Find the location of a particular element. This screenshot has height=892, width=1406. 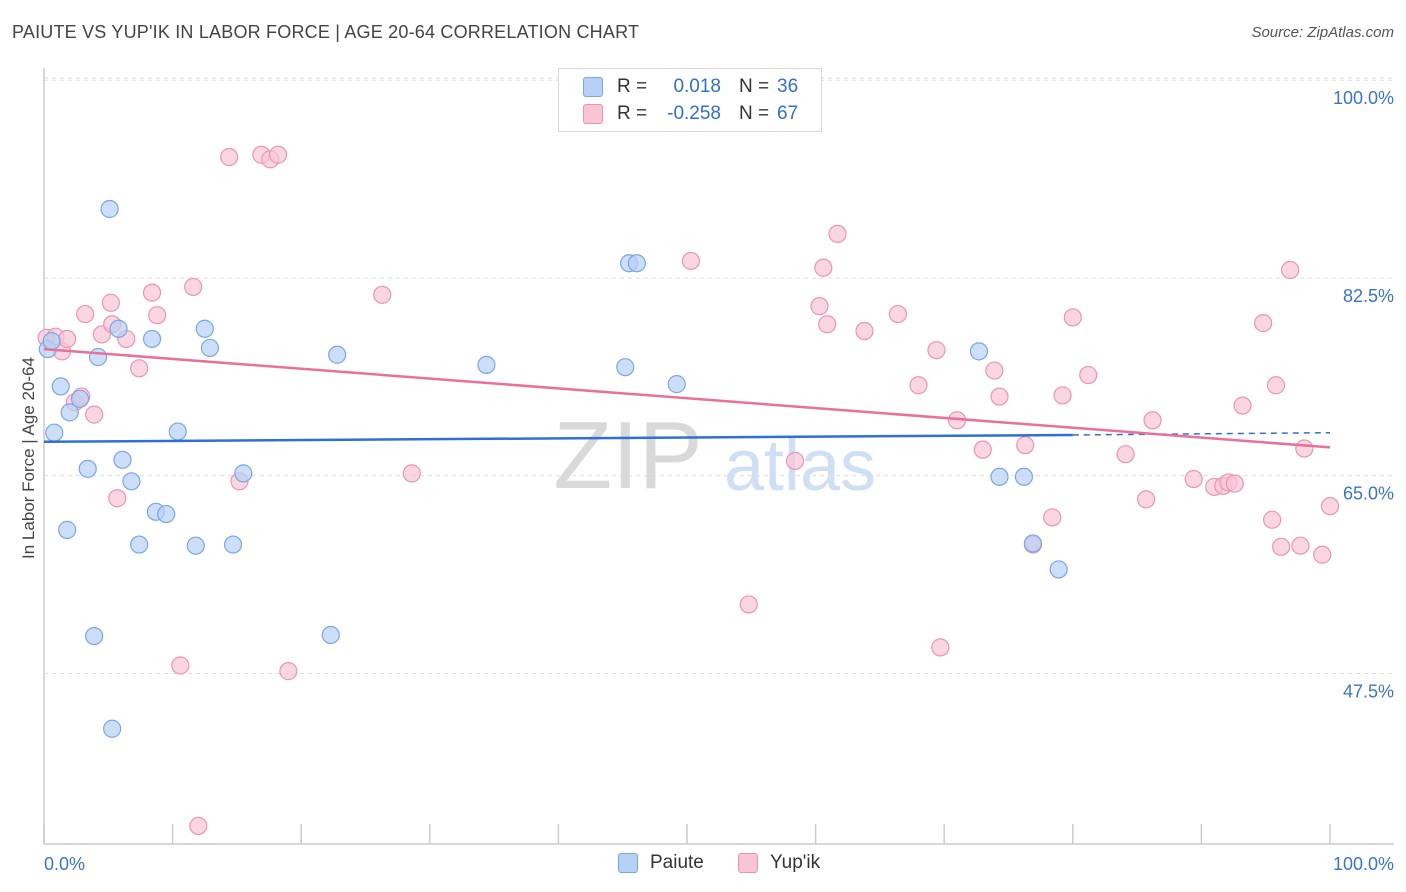

legend-row-yupik: R = -0.258 N = 67 is located at coordinates (690, 114).